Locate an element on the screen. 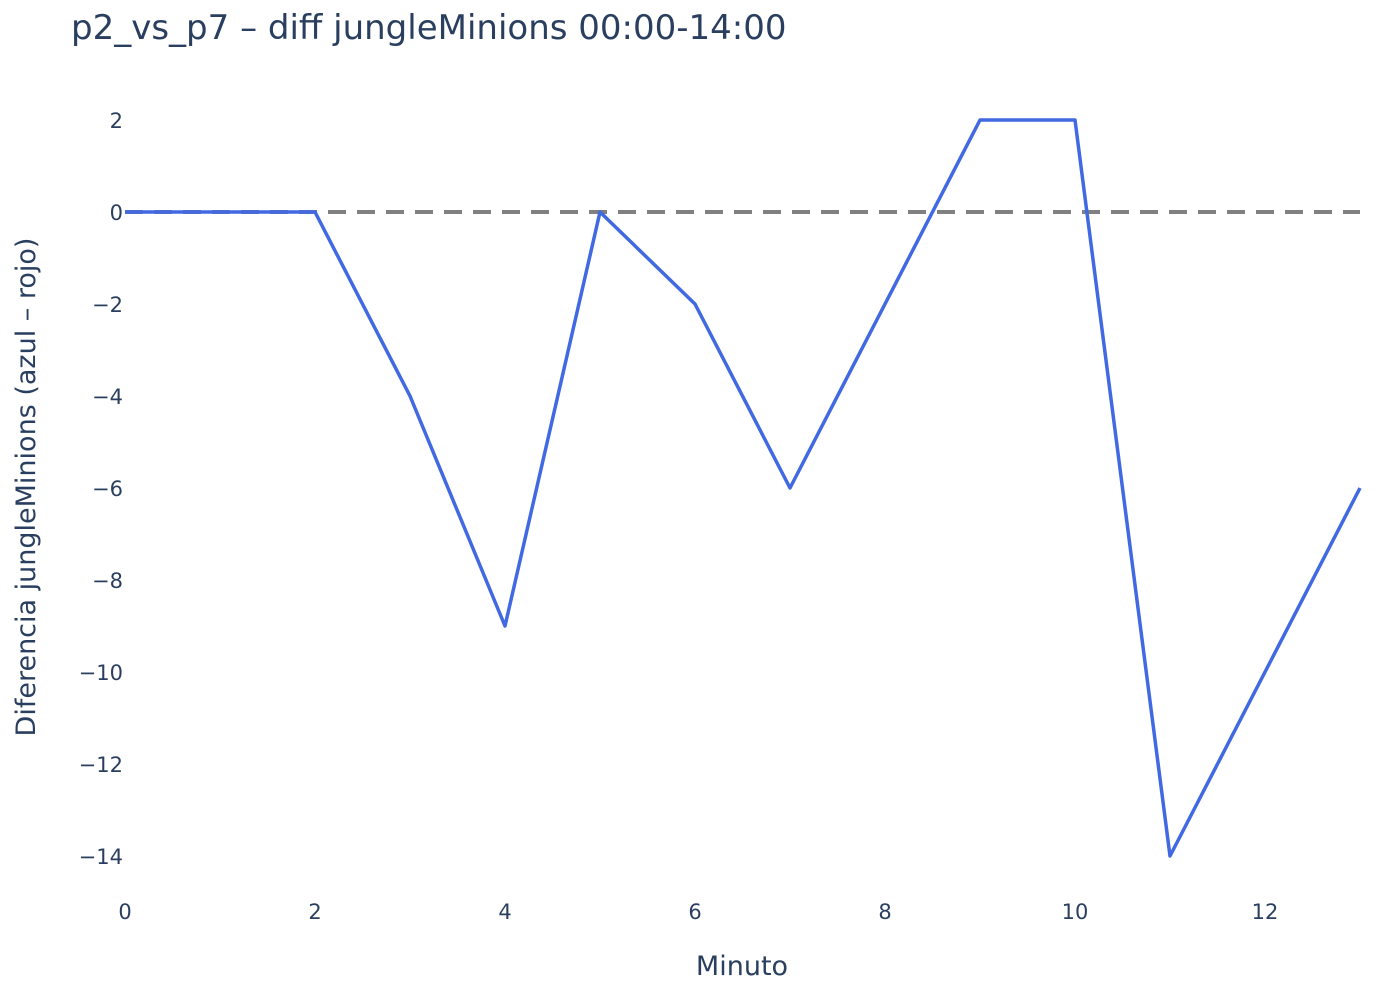 The height and width of the screenshot is (1000, 1400). y-tick-label: −2 is located at coordinates (107, 305).